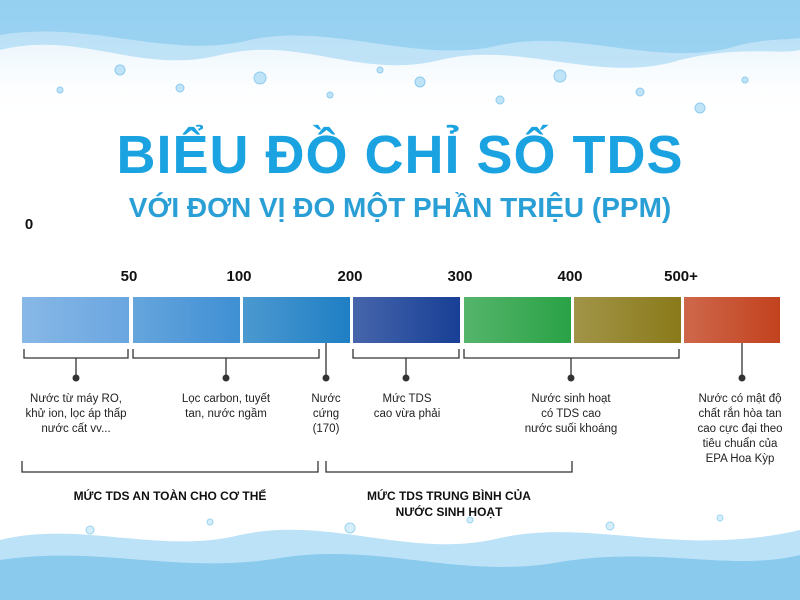 Image resolution: width=800 pixels, height=600 pixels. I want to click on page-title: BIỂU ĐỒ CHỈ SỐ TDS, so click(400, 155).